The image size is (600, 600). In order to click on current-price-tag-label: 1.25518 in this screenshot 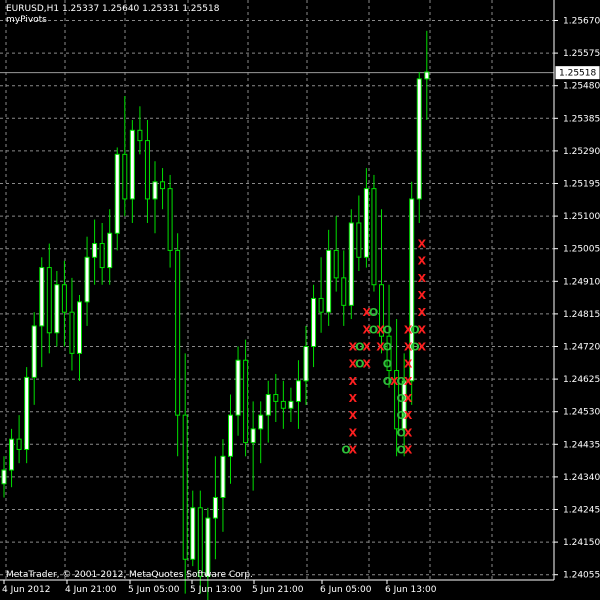, I will do `click(577, 74)`.